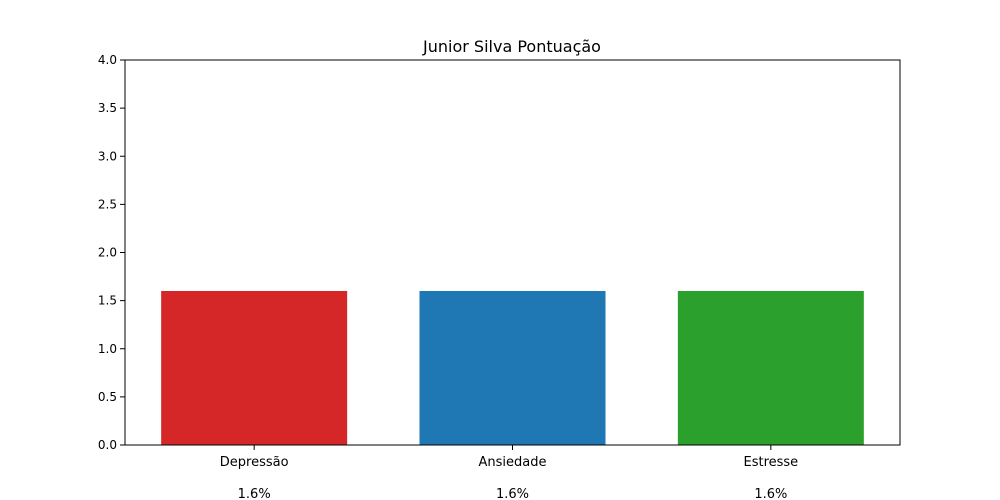 This screenshot has width=1000, height=500. I want to click on y-axis: 0.0 0.5 1.0 1.5 2.0 2.5 3.0 3.5 4.0, so click(111, 252).